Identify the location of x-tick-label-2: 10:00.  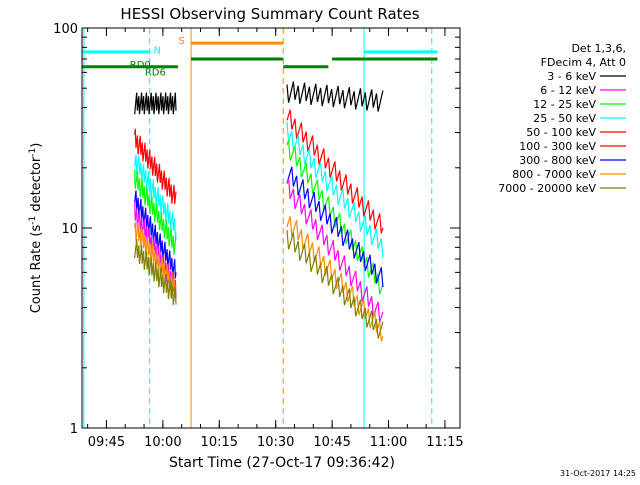
(162, 442).